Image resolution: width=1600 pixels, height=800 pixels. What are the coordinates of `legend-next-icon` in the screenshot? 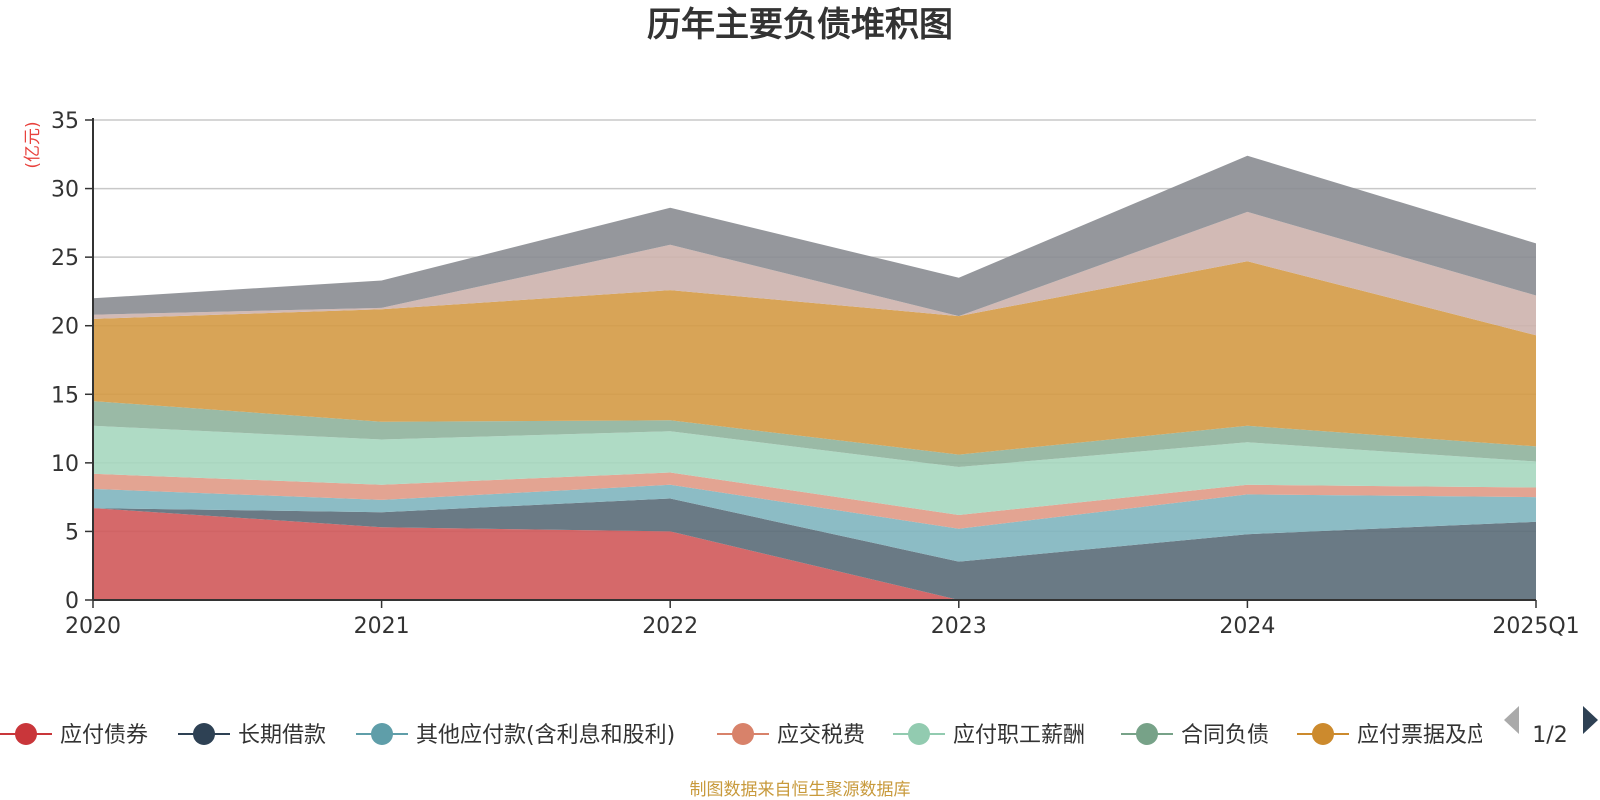 It's located at (1590, 720).